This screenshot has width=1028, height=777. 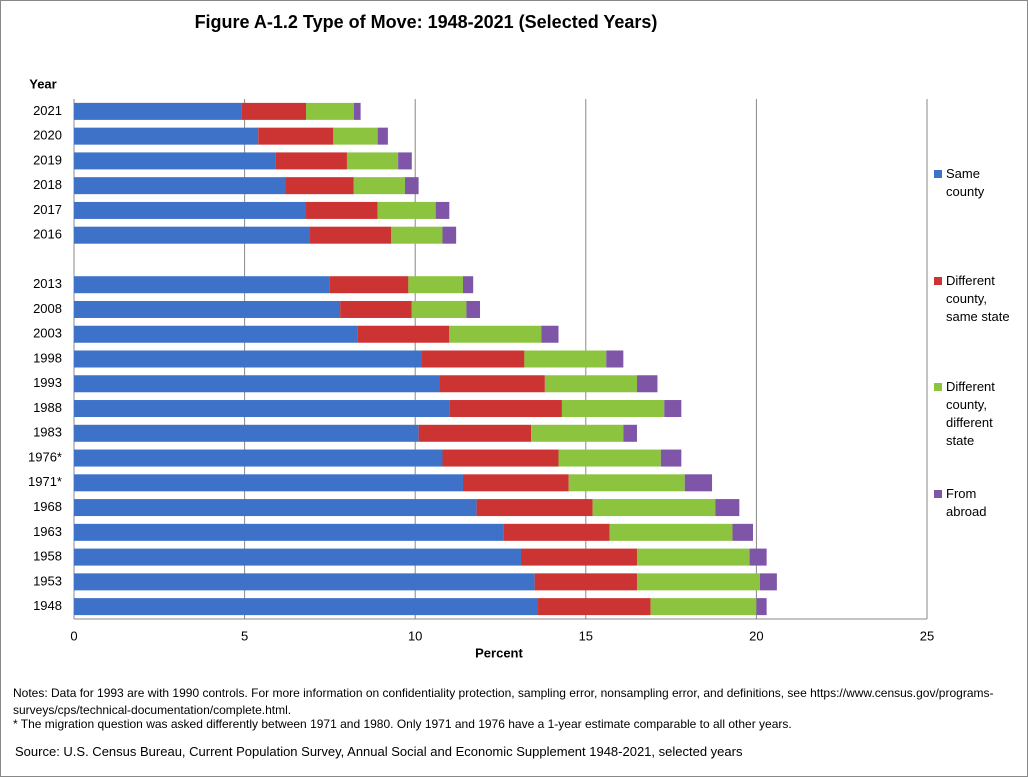 What do you see at coordinates (47, 357) in the screenshot?
I see `y-tick-label: 1998` at bounding box center [47, 357].